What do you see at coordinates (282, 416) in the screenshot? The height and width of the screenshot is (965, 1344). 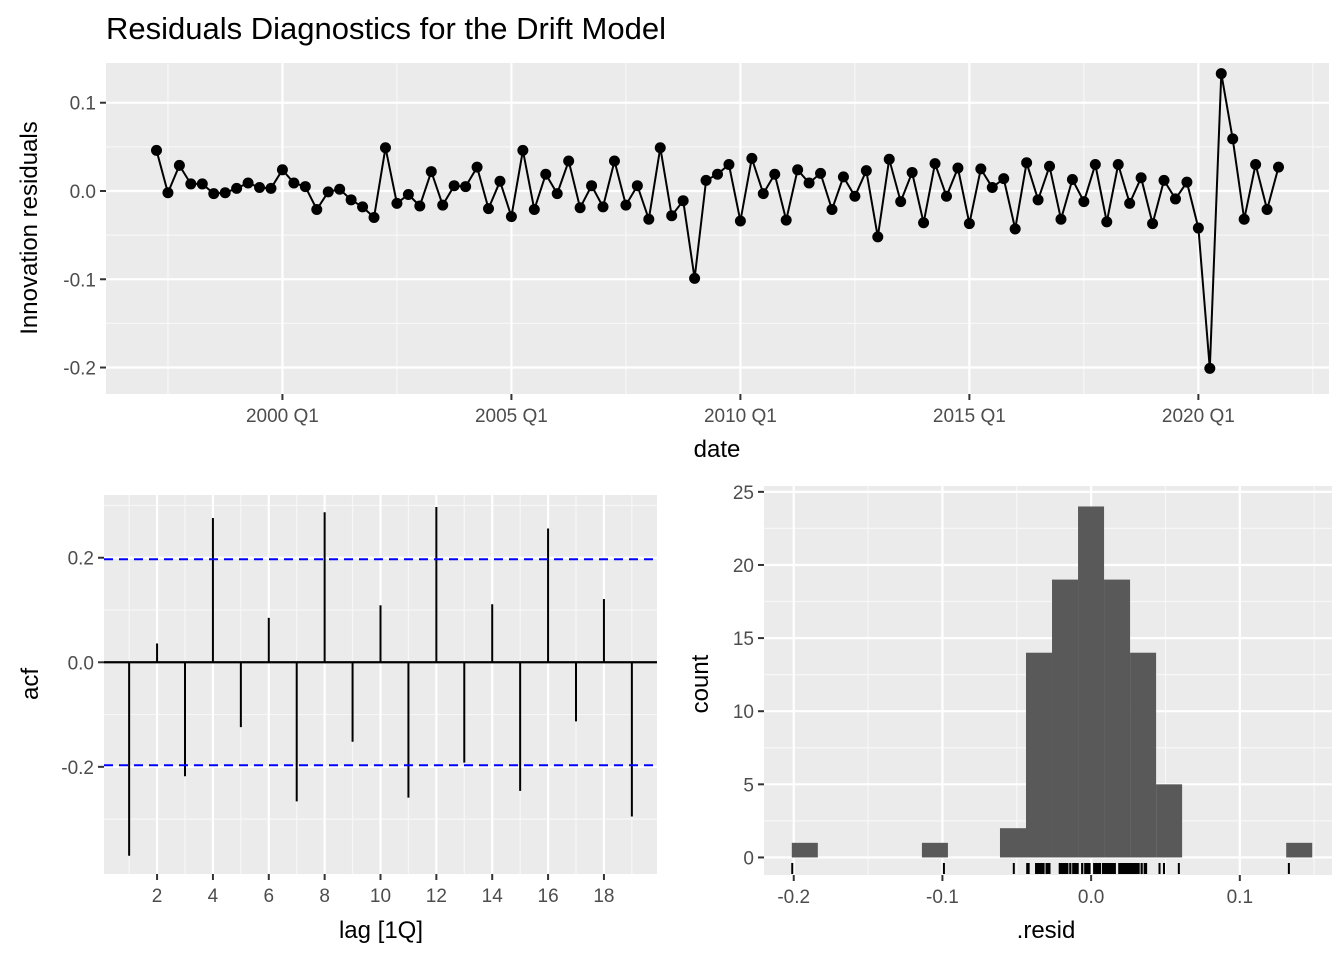 I see `timeplot-x-tick-label: 2000 Q1` at bounding box center [282, 416].